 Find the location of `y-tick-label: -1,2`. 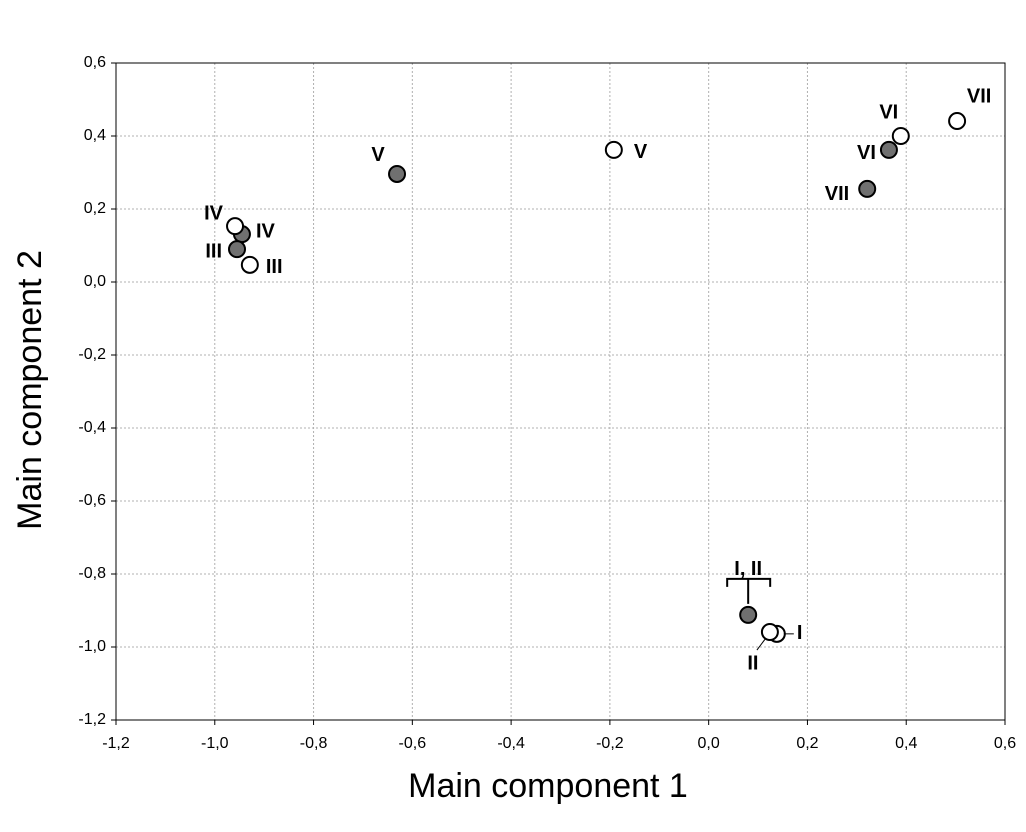

y-tick-label: -1,2 is located at coordinates (92, 719).